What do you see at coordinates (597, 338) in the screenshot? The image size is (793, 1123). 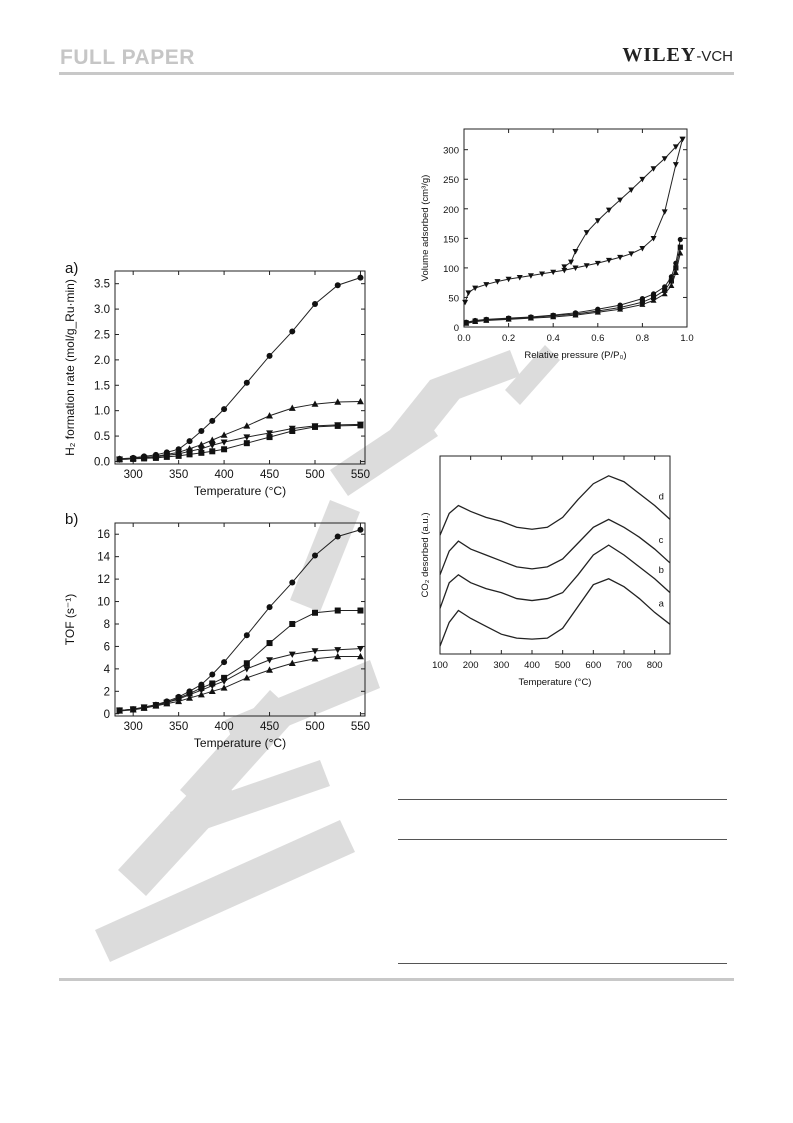 I see `x-tick-label: 0.6` at bounding box center [597, 338].